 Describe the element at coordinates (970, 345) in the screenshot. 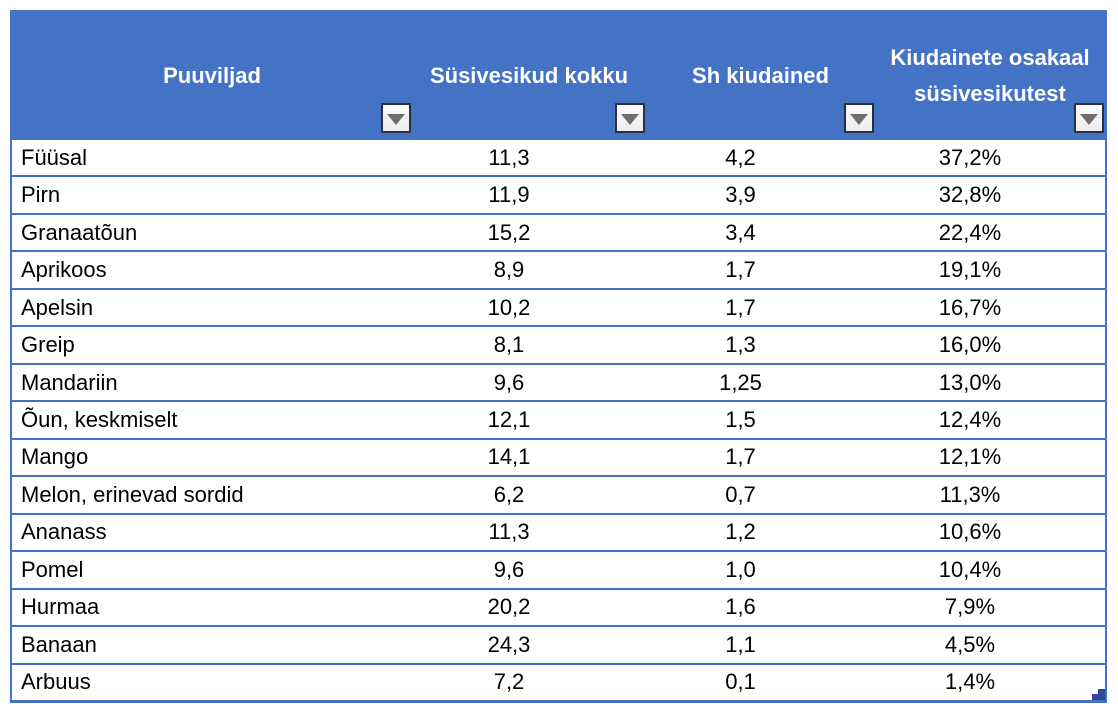

I see `cell-share: 16,0%` at that location.